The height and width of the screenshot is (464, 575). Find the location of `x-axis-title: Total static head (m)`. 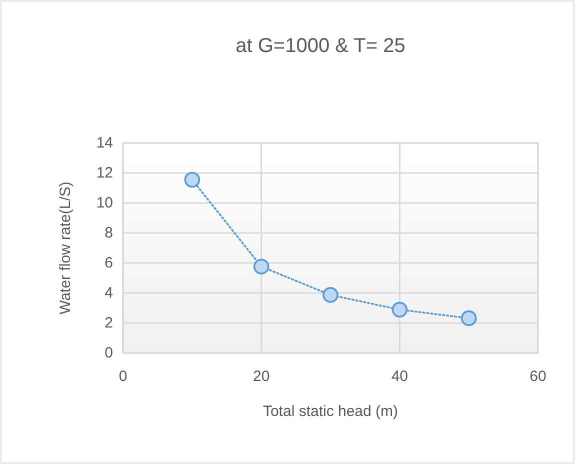

x-axis-title: Total static head (m) is located at coordinates (330, 411).